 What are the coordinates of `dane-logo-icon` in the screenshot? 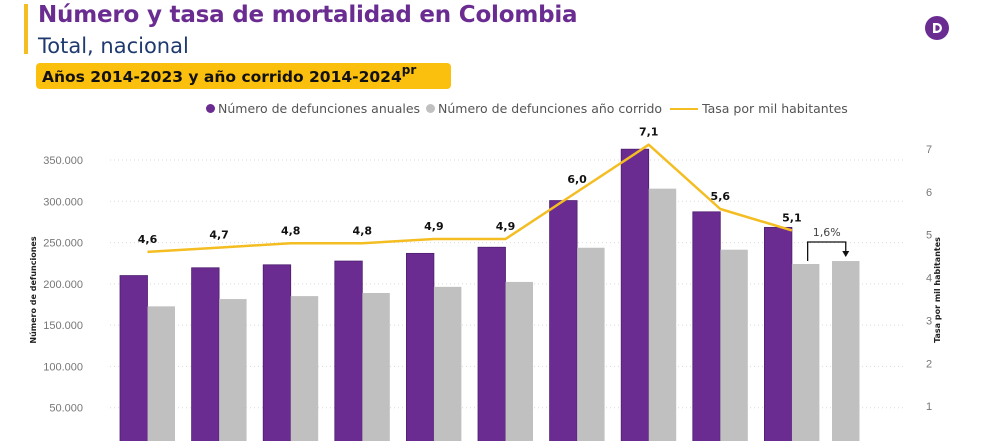 It's located at (937, 28).